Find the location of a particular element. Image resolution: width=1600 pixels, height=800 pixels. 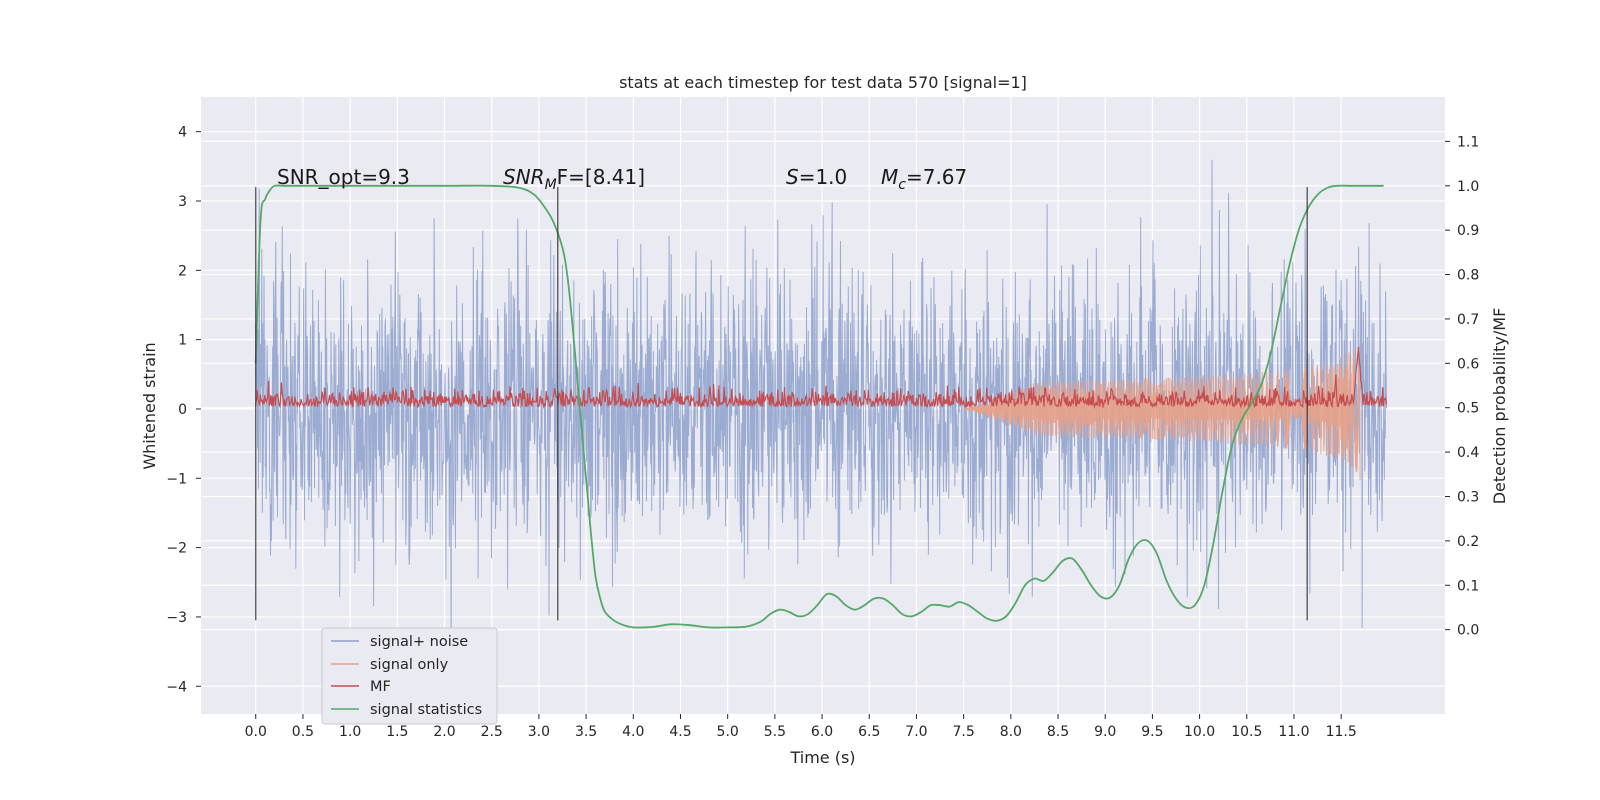

y-tick-label-left: 3 is located at coordinates (182, 202).